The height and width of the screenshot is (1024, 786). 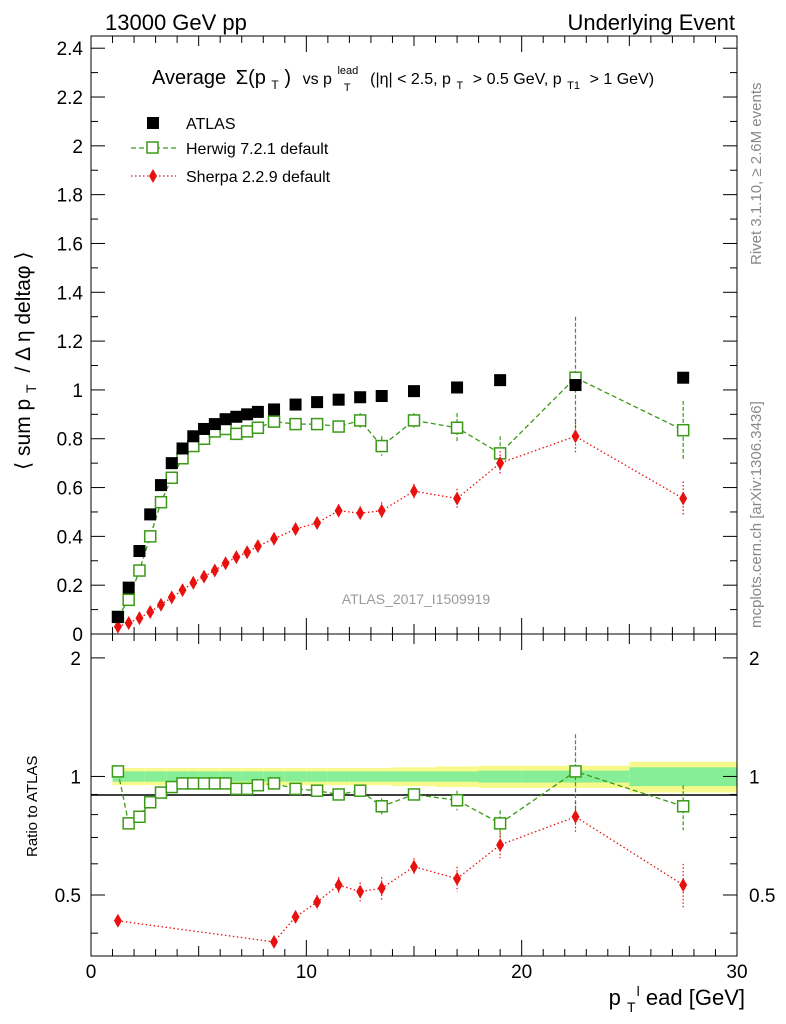 I want to click on main-ytick-label: 0.2, so click(x=70, y=586).